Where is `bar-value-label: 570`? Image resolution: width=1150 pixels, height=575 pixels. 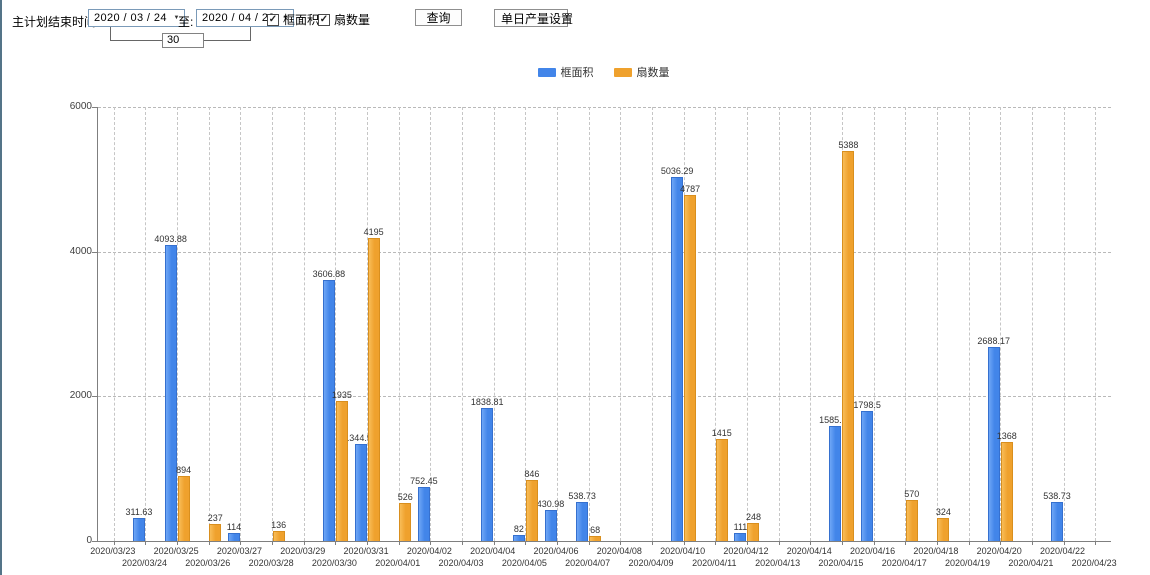 bar-value-label: 570 is located at coordinates (912, 493).